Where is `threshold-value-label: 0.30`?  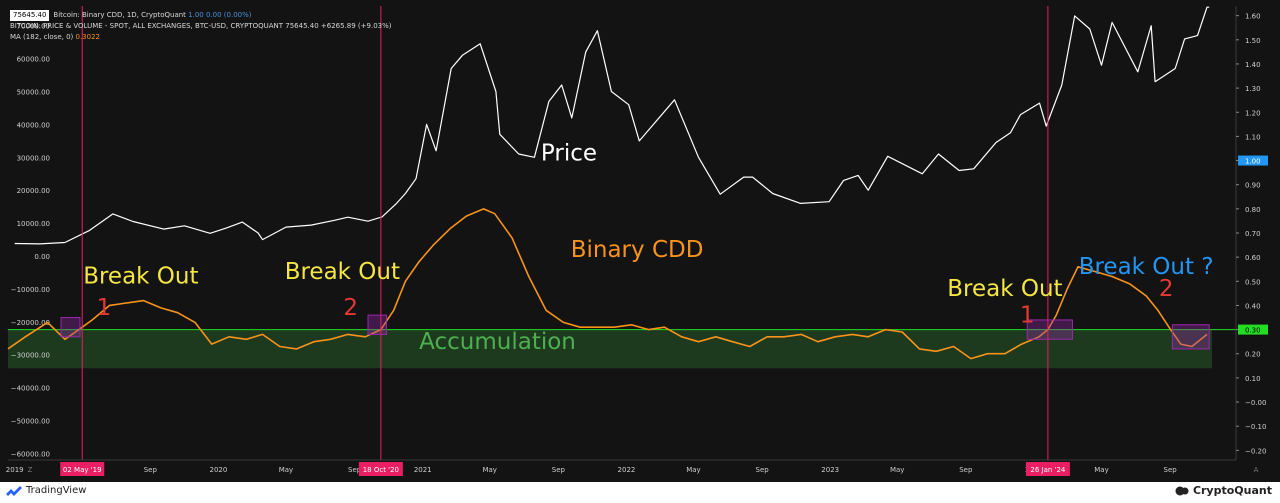
threshold-value-label: 0.30 is located at coordinates (1253, 331).